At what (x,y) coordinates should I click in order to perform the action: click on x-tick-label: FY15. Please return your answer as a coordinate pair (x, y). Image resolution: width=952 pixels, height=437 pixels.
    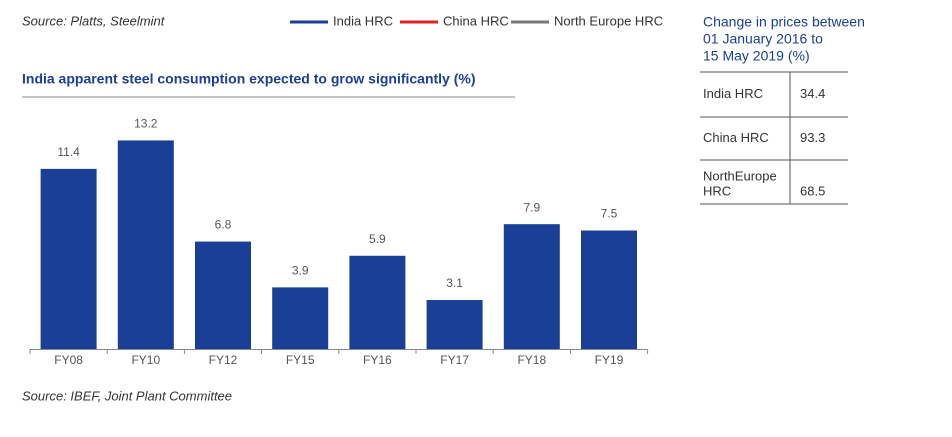
    Looking at the image, I should click on (300, 360).